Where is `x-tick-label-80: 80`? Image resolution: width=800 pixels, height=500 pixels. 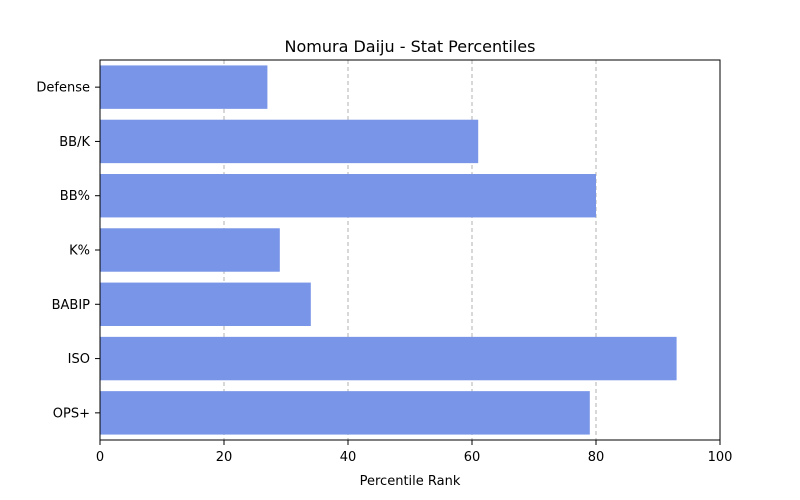 x-tick-label-80: 80 is located at coordinates (596, 457).